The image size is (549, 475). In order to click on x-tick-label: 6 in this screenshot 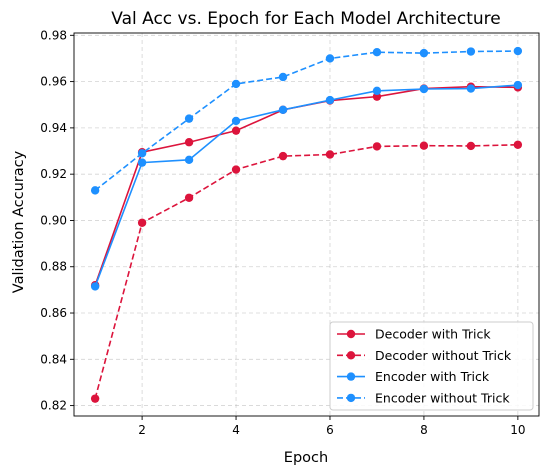, I will do `click(330, 430)`.